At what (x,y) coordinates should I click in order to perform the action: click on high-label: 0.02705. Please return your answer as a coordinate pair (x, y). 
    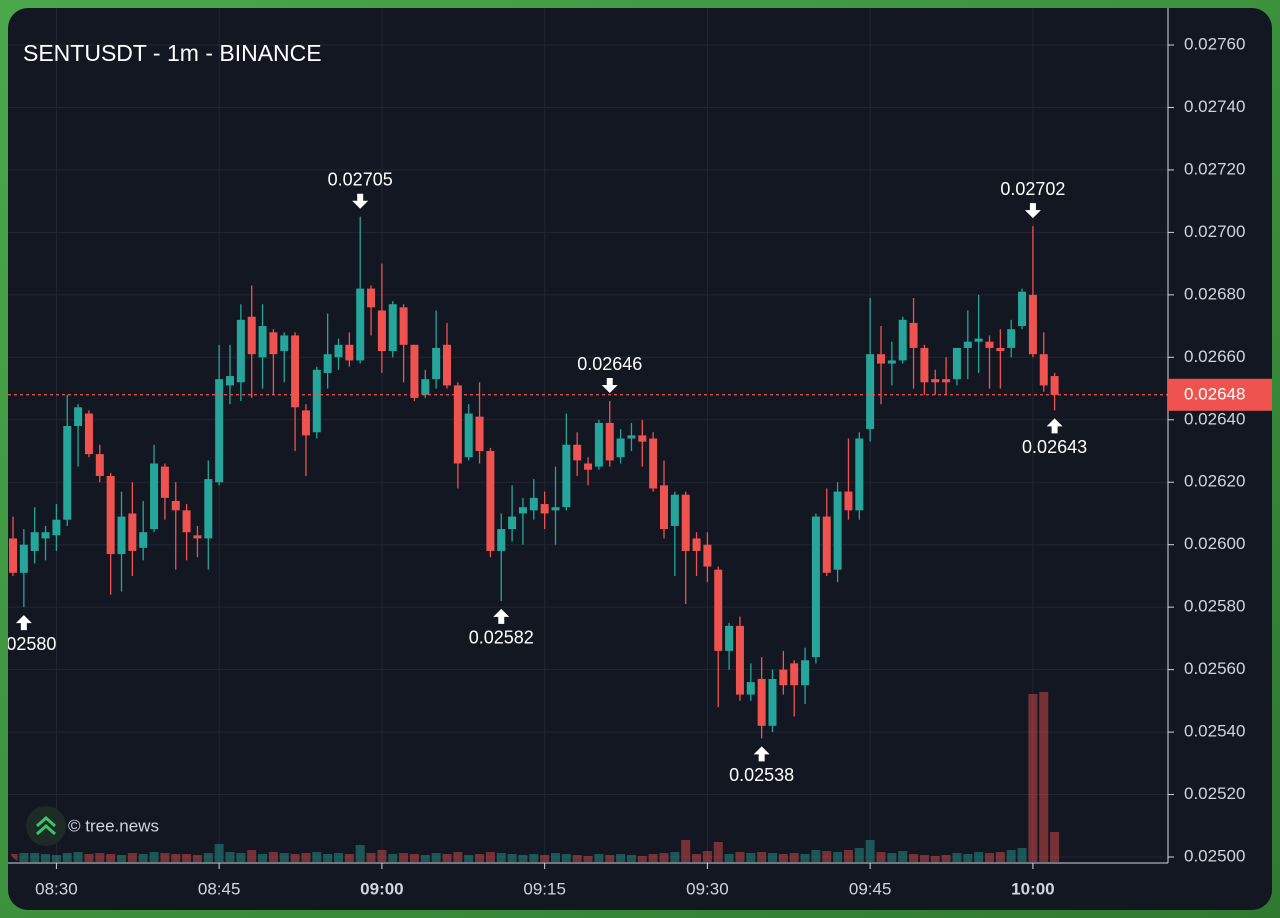
    Looking at the image, I should click on (360, 180).